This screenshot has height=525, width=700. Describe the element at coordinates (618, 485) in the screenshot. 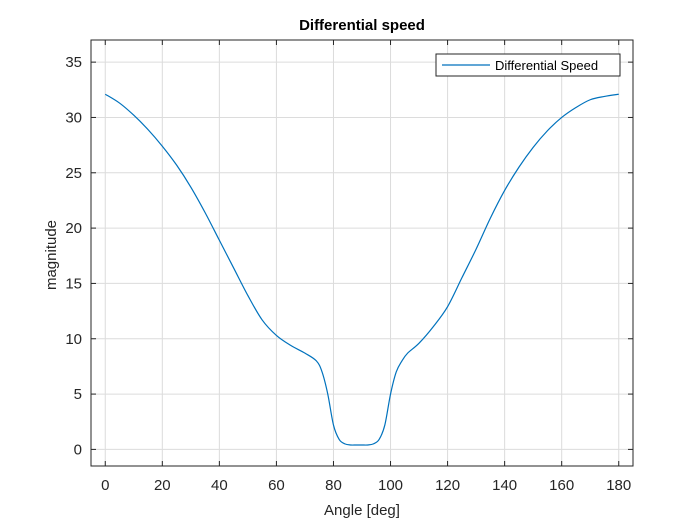

I see `x-tick-label: 180` at that location.